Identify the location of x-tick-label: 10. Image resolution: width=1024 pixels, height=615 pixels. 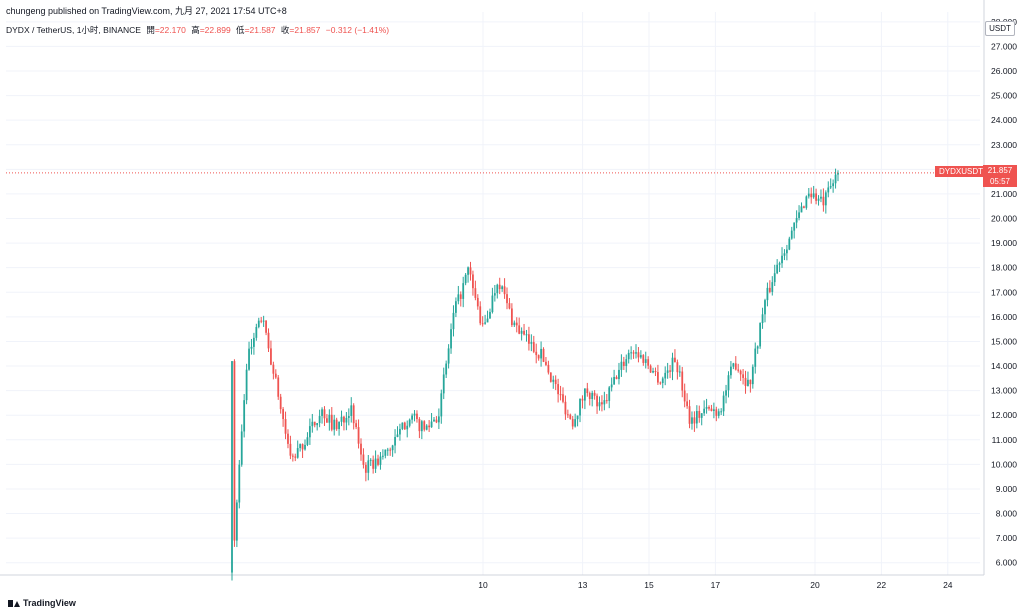
(483, 585).